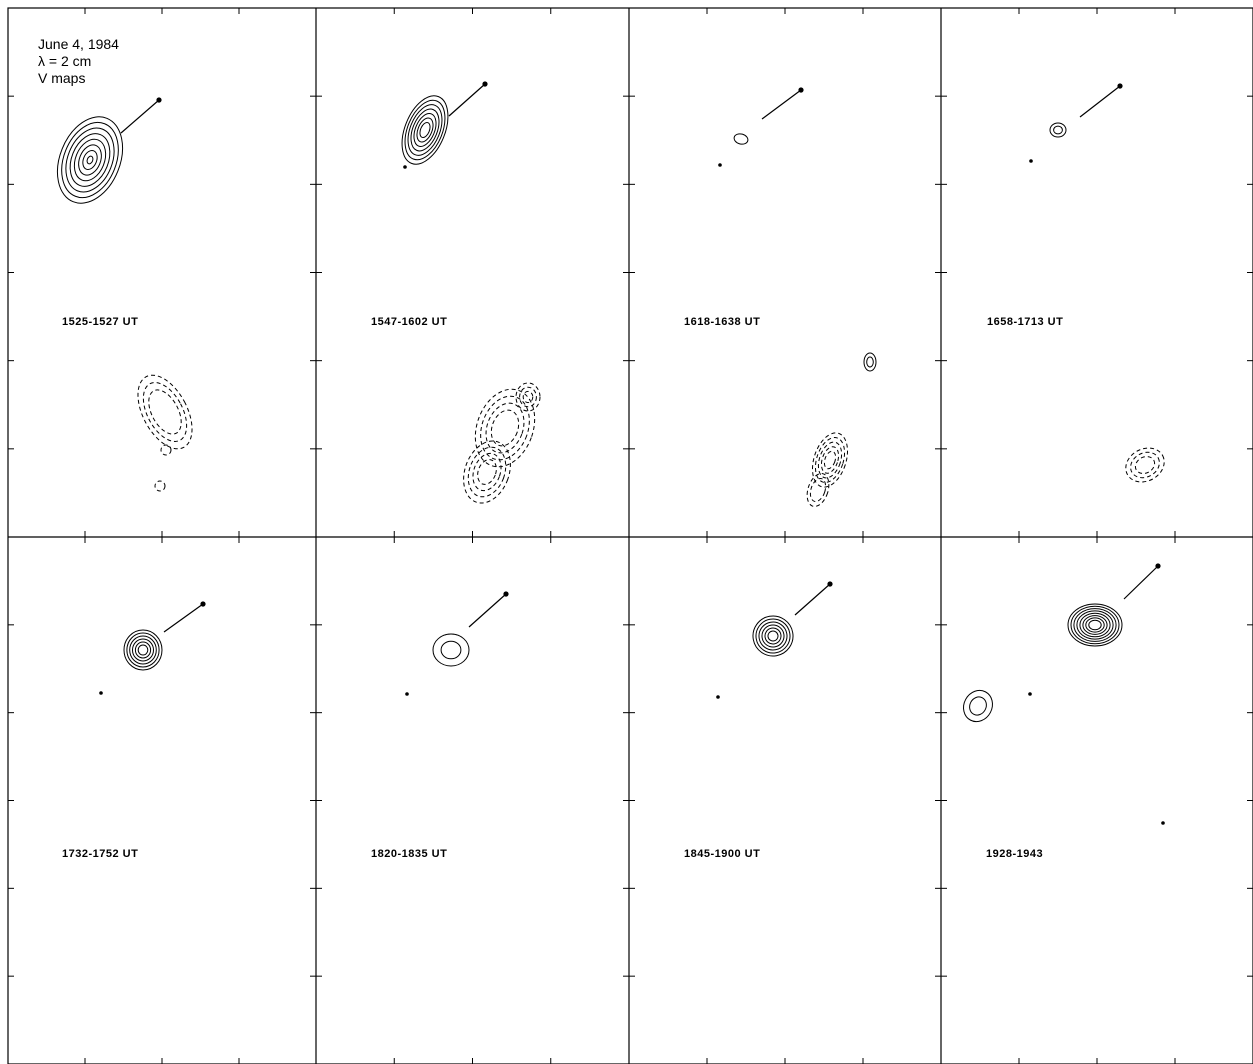 The height and width of the screenshot is (1064, 1253). I want to click on panel-8-time-label: 1928-1943, so click(1015, 854).